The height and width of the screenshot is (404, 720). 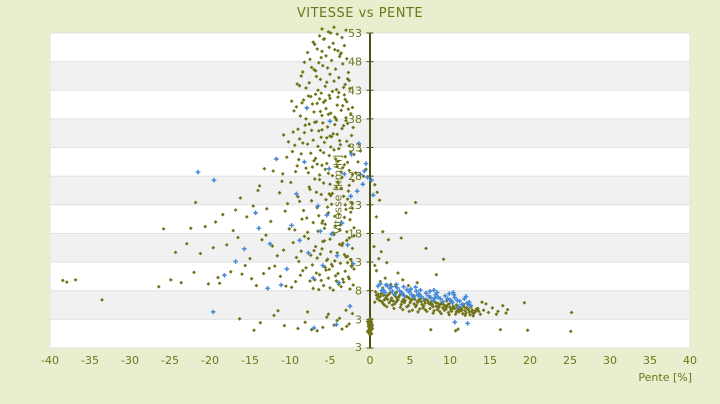 I want to click on y-tick-label: 53, so click(x=355, y=33).